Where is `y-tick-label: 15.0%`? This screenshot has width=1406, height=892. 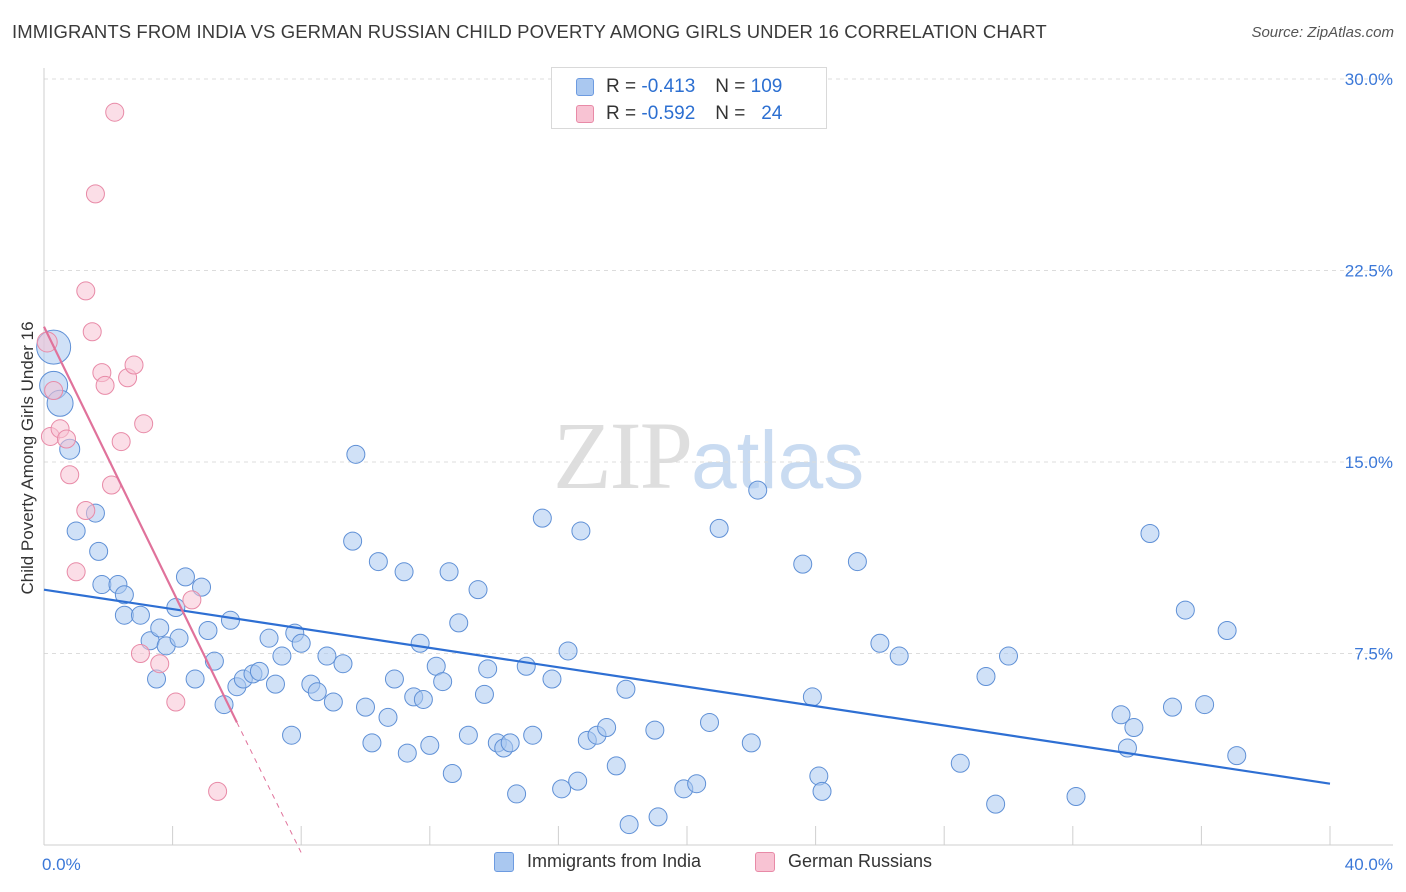 y-tick-label: 15.0% is located at coordinates (1369, 462).